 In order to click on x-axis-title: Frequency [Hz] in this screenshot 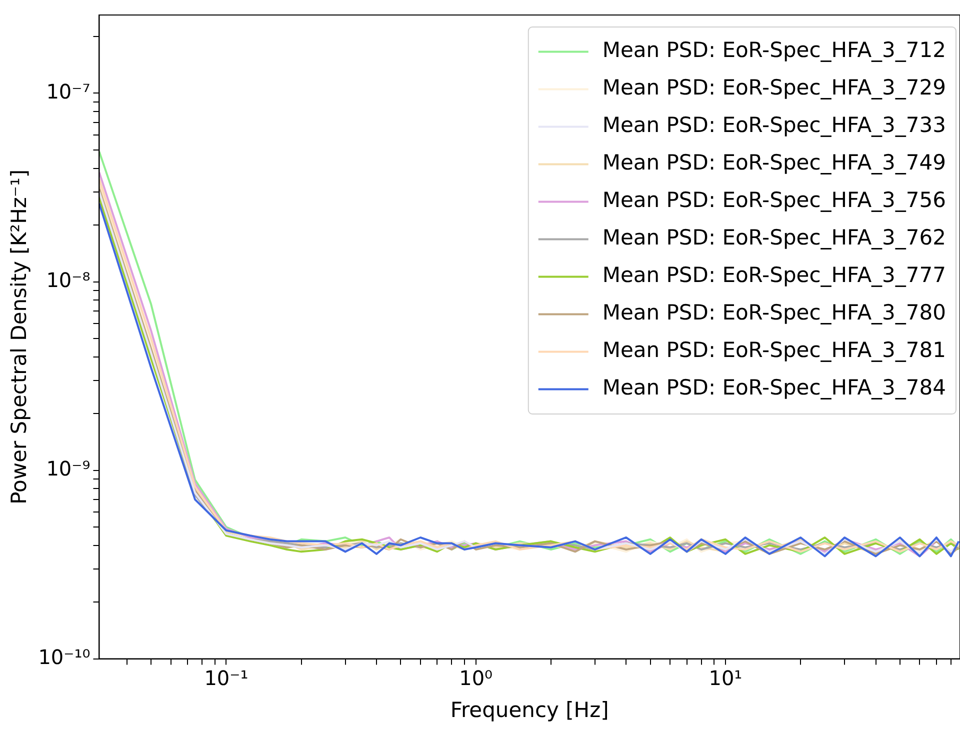, I will do `click(529, 710)`.